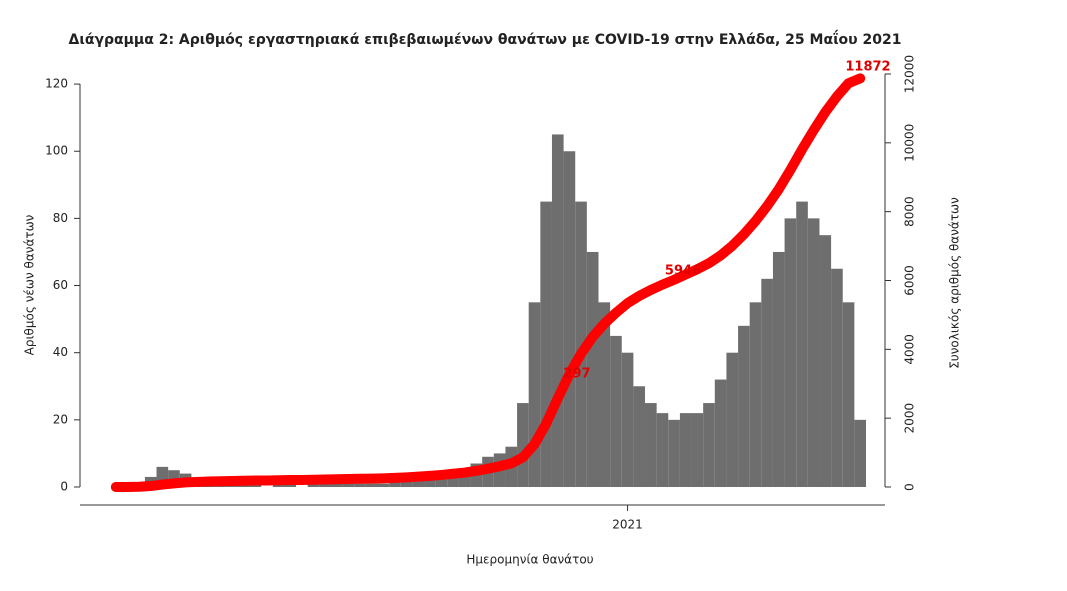  Describe the element at coordinates (30, 284) in the screenshot. I see `y-axis-label: Αριθμός νέων θανάτων` at that location.